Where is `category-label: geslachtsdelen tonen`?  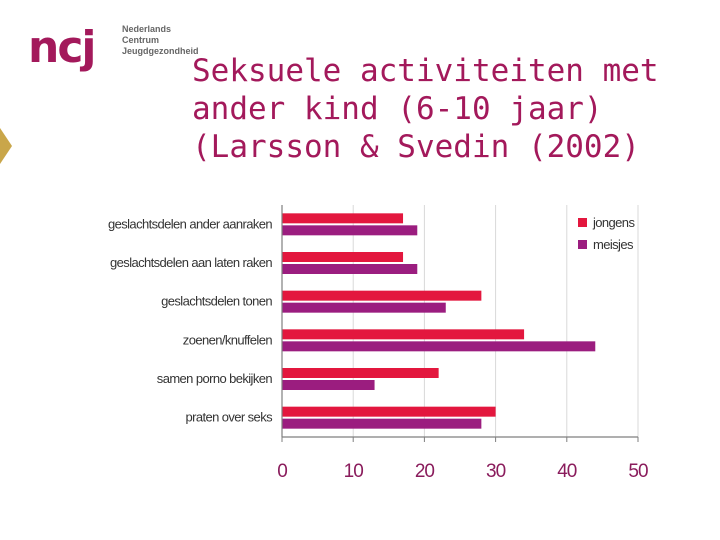 category-label: geslachtsdelen tonen is located at coordinates (216, 301).